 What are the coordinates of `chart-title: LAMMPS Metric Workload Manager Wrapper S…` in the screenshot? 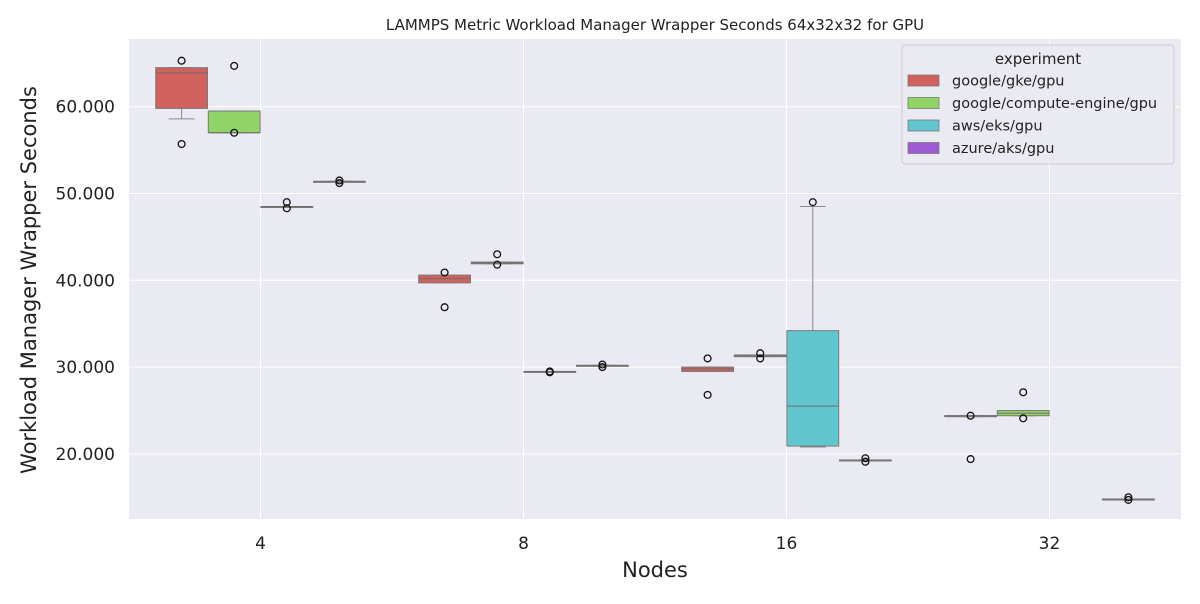 It's located at (655, 25).